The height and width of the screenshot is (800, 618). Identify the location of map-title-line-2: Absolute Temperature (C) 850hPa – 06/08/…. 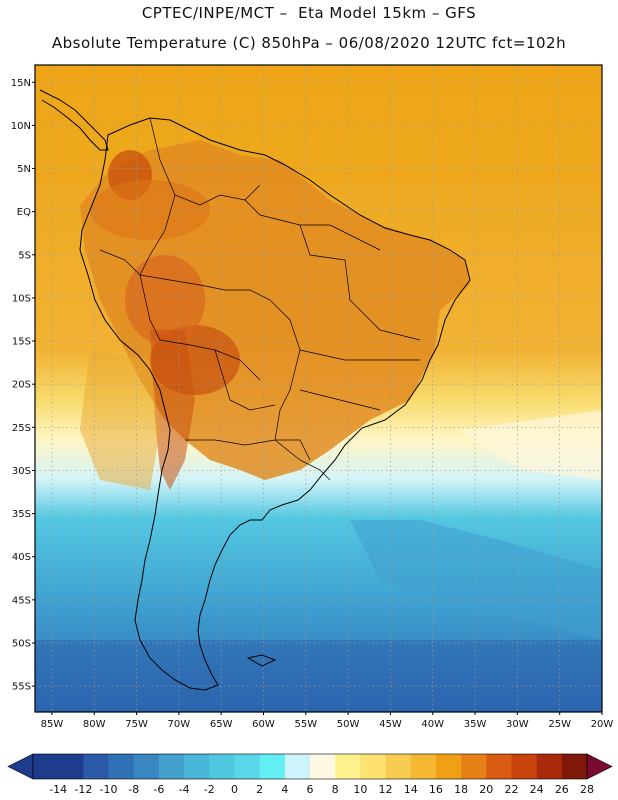
(309, 43).